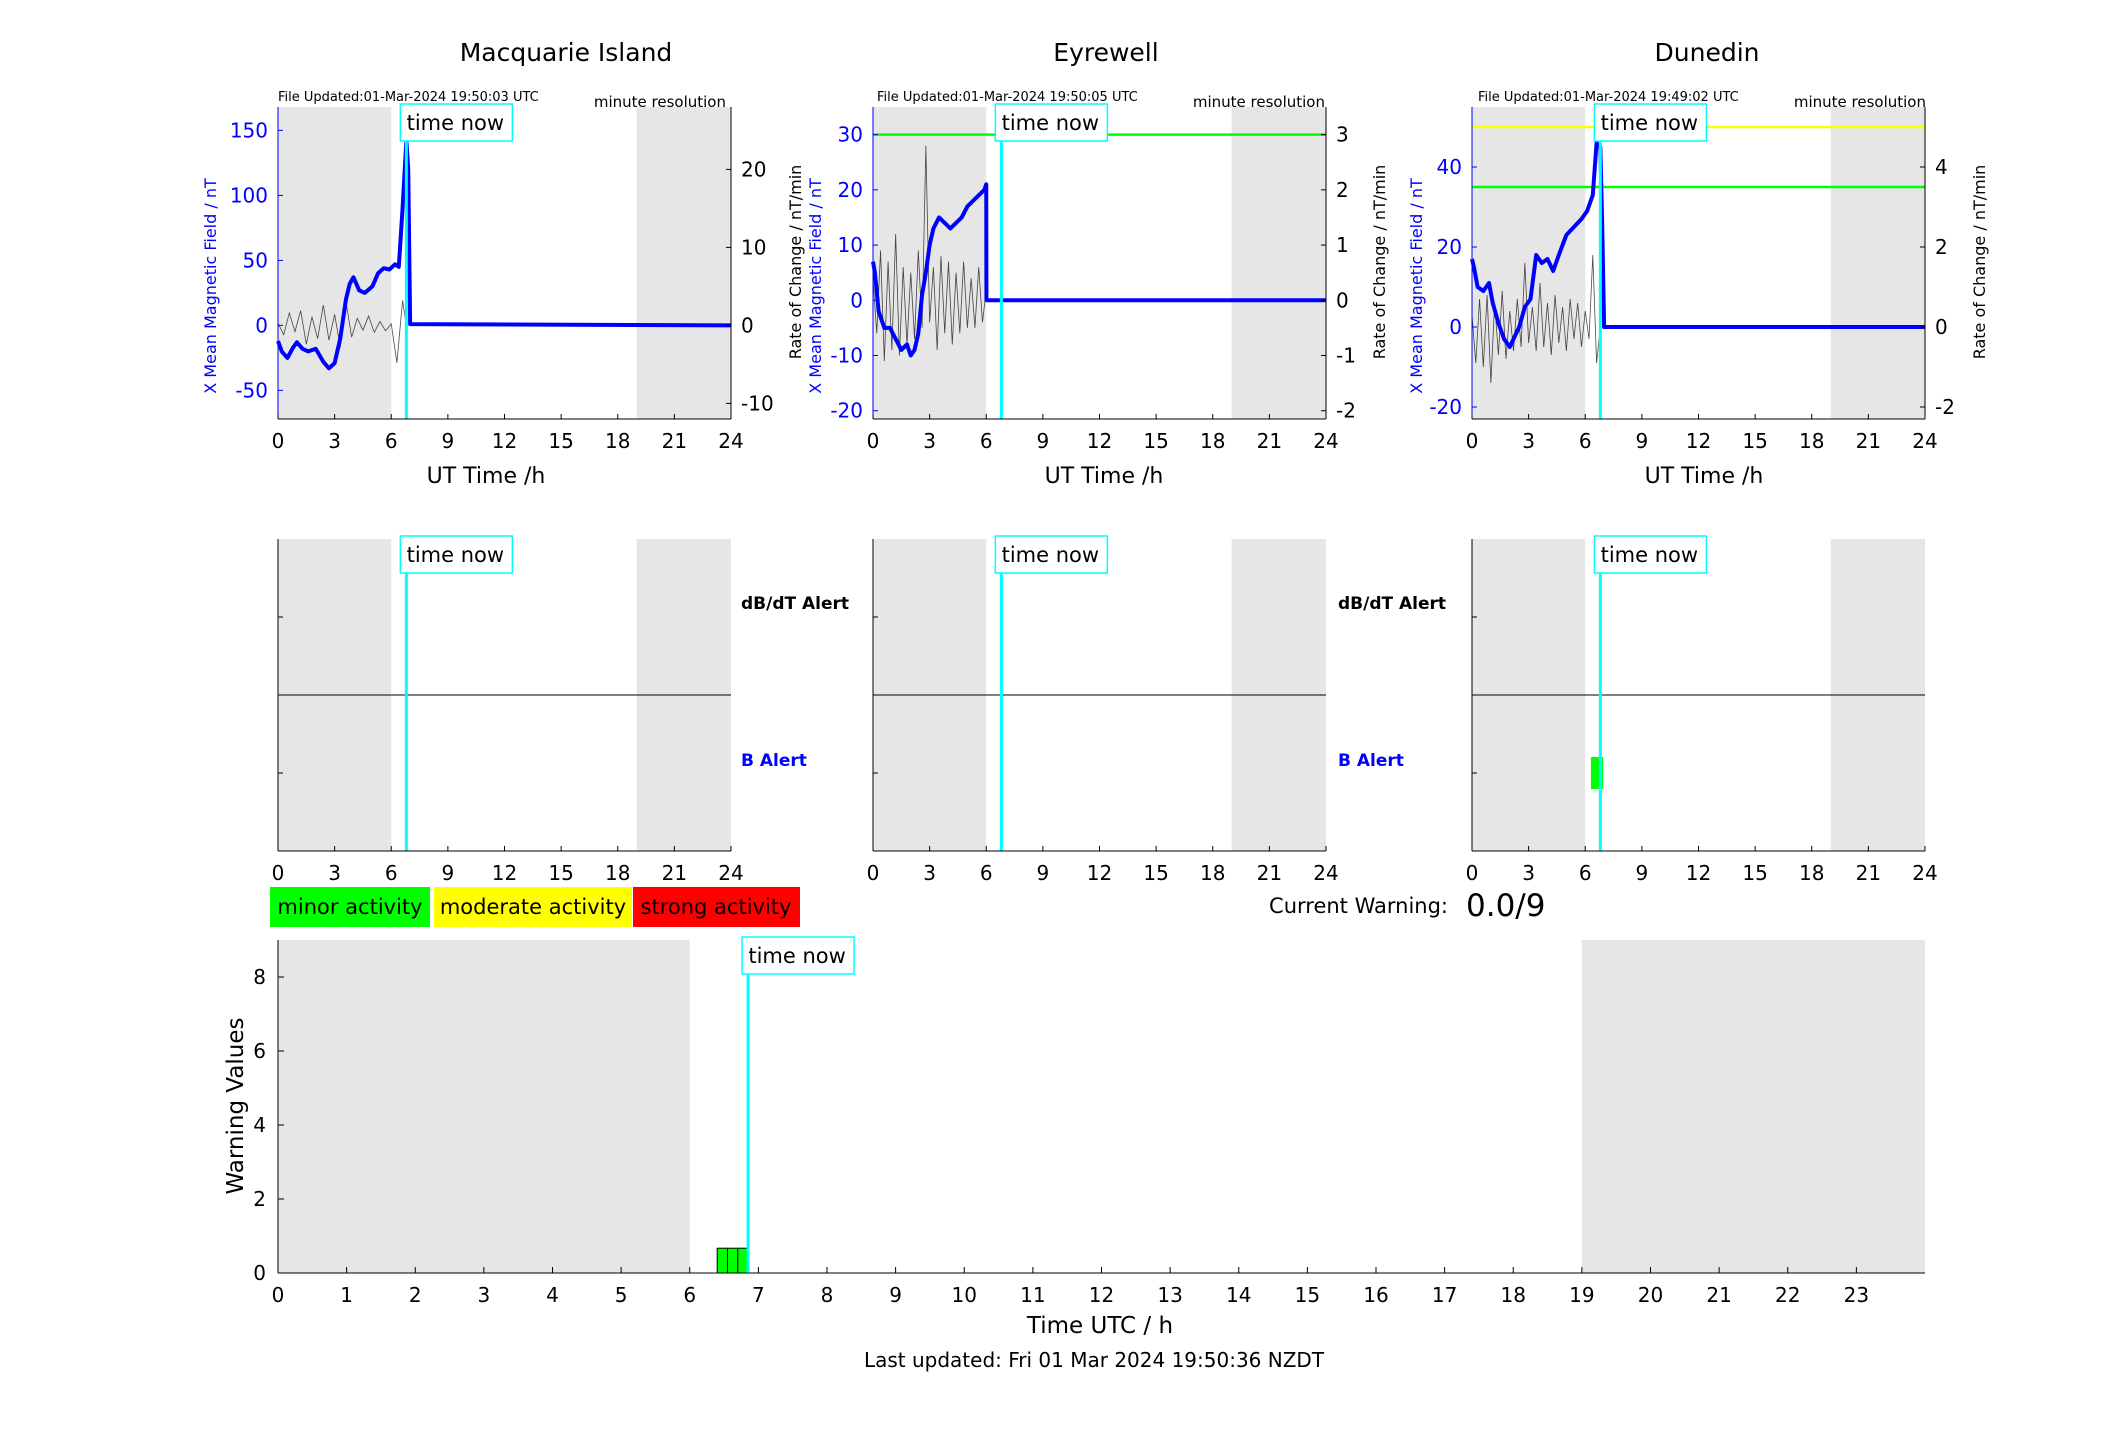  Describe the element at coordinates (1375, 1295) in the screenshot. I see `x-tick-label: 16` at that location.